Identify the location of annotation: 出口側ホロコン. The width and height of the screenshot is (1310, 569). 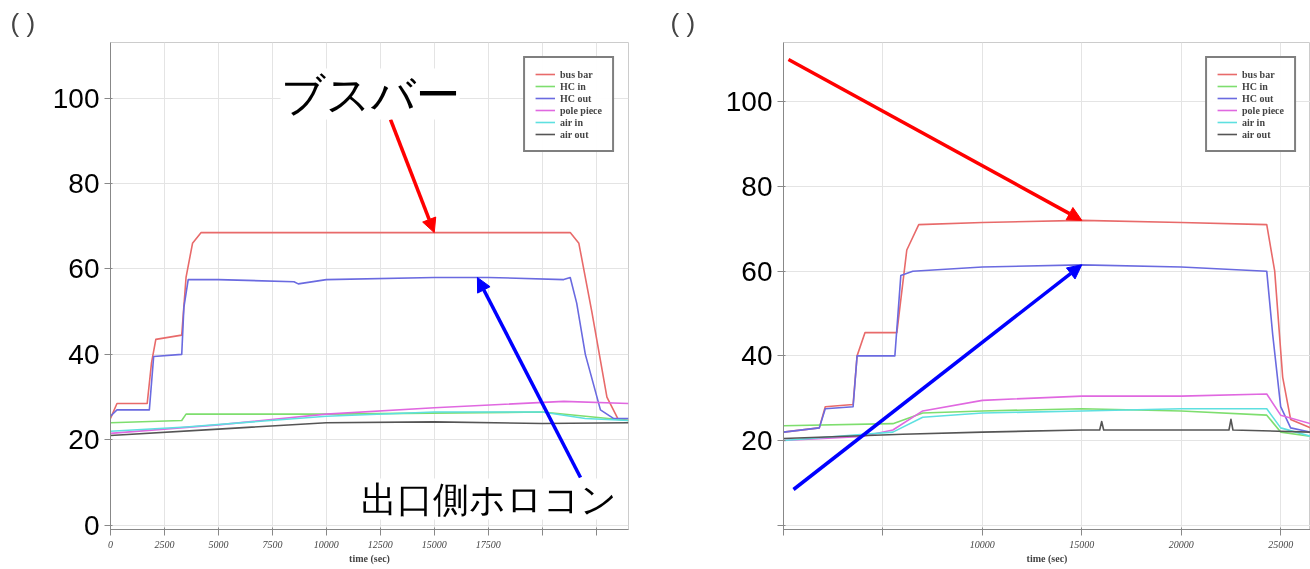
(488, 499).